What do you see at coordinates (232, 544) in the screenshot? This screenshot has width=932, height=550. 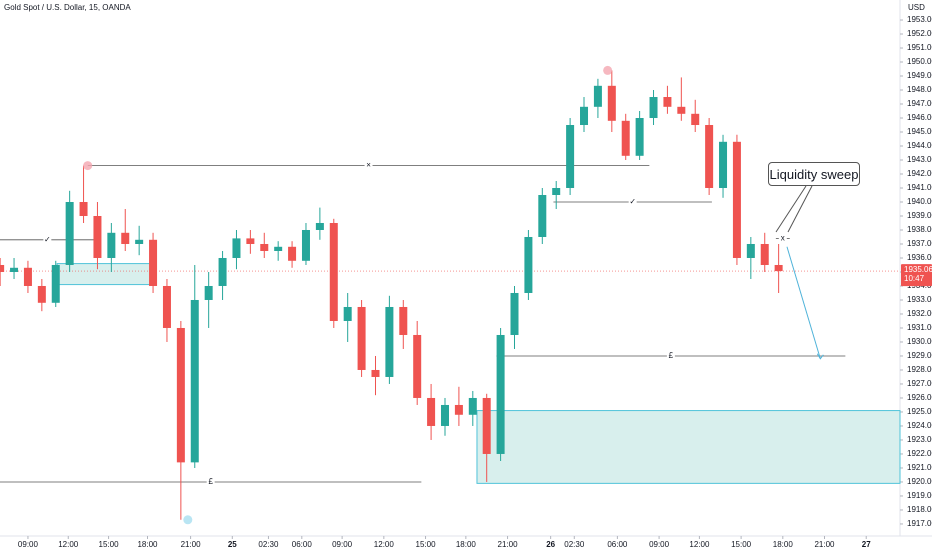 I see `x-tick-label: 25` at bounding box center [232, 544].